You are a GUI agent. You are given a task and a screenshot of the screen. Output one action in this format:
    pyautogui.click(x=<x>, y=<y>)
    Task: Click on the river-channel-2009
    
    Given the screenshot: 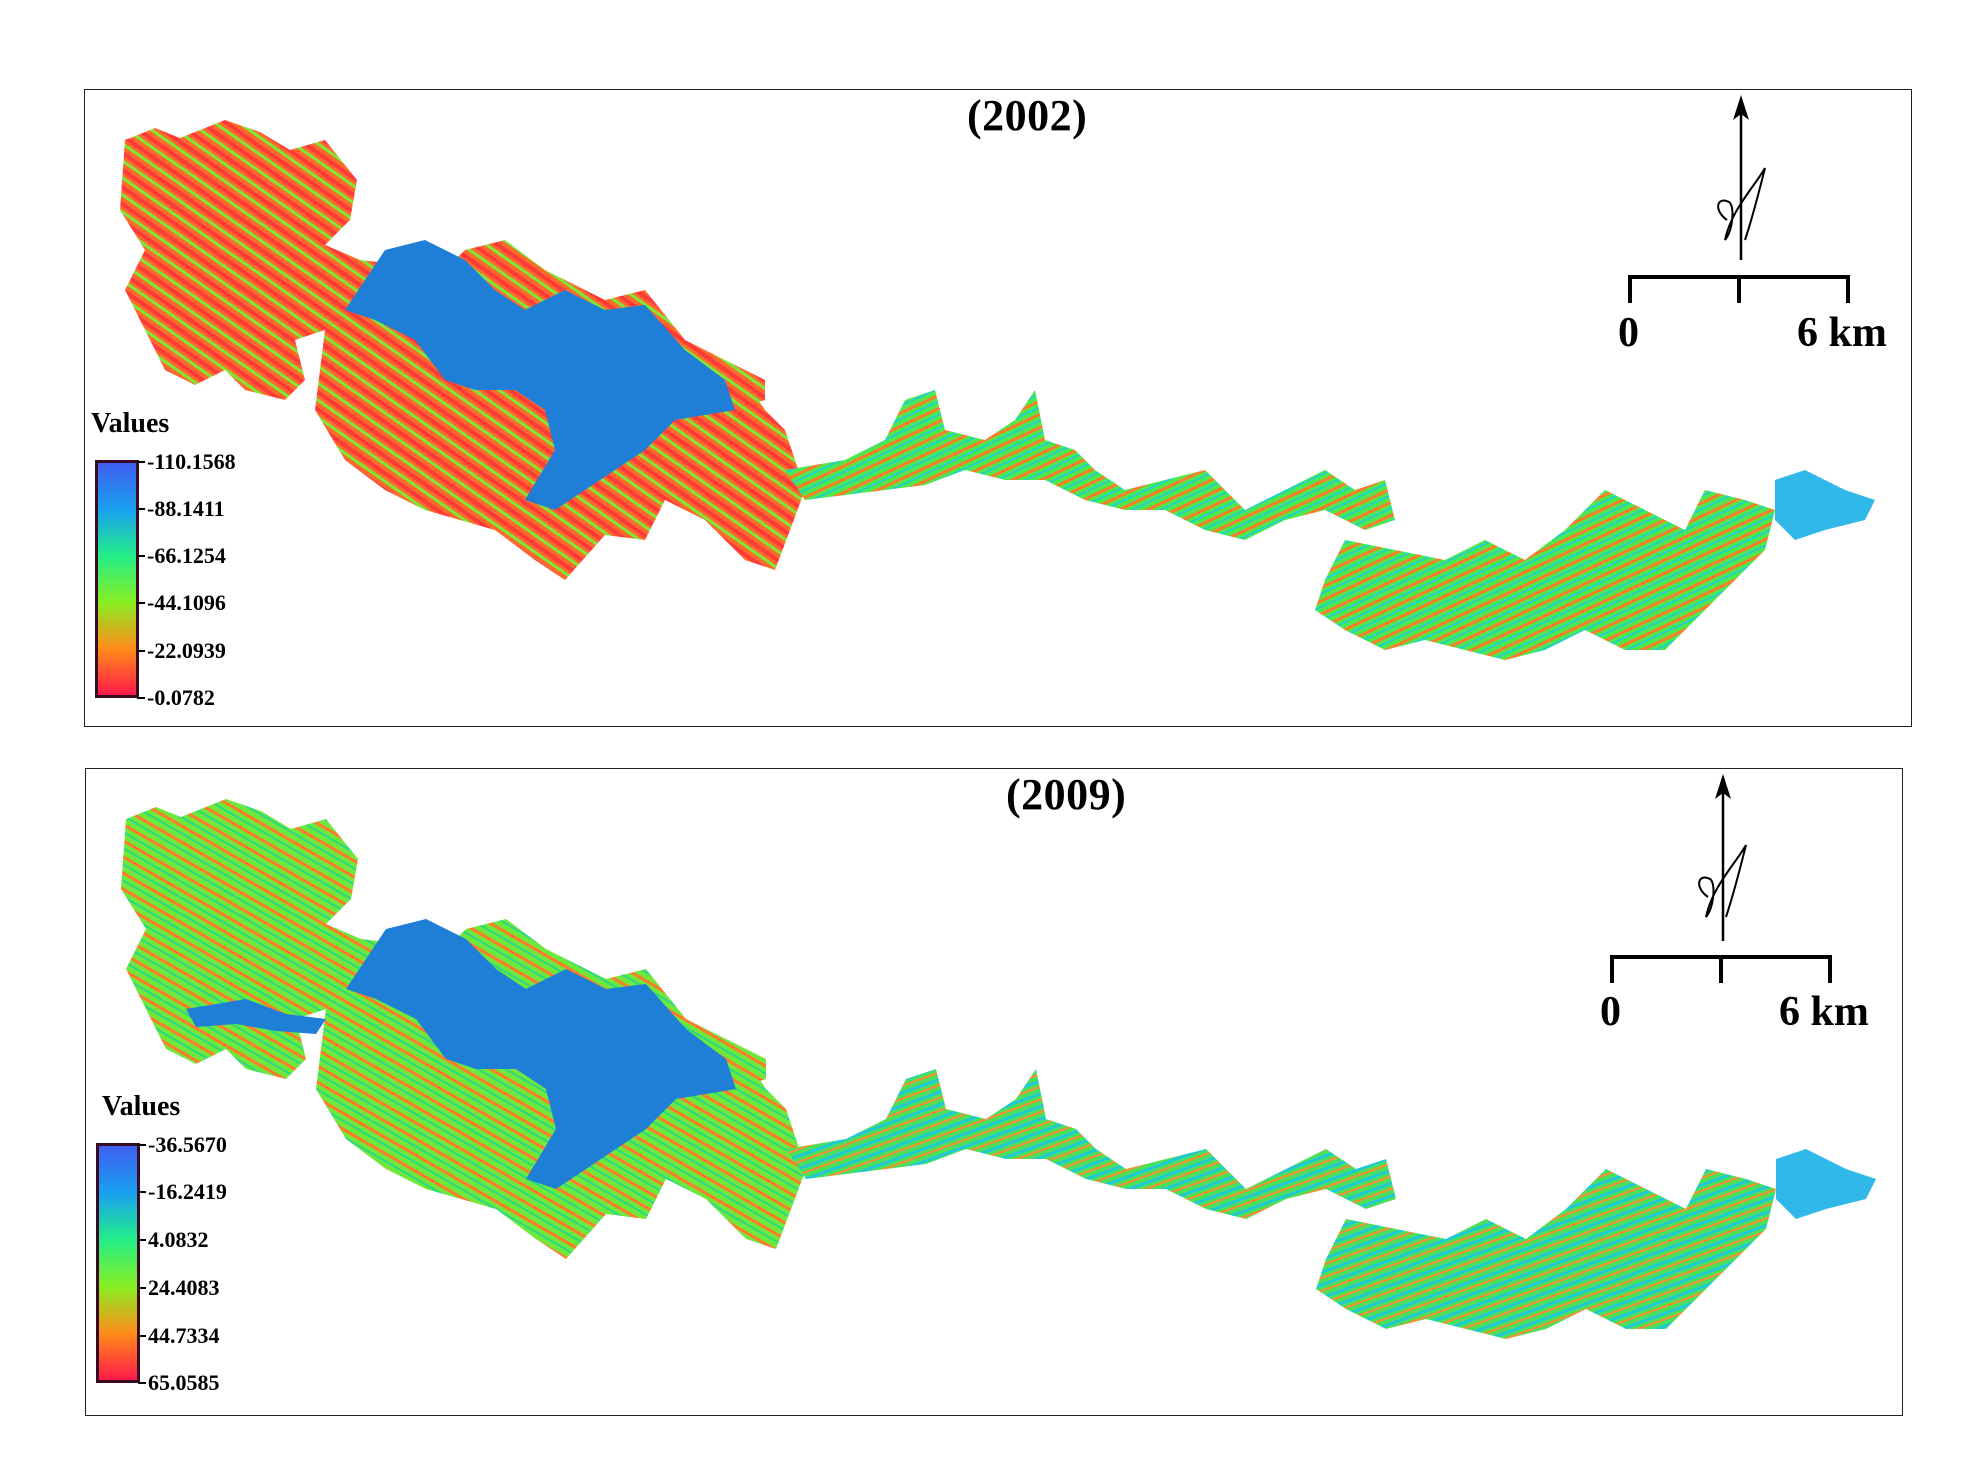 What is the action you would take?
    pyautogui.click(x=256, y=1016)
    